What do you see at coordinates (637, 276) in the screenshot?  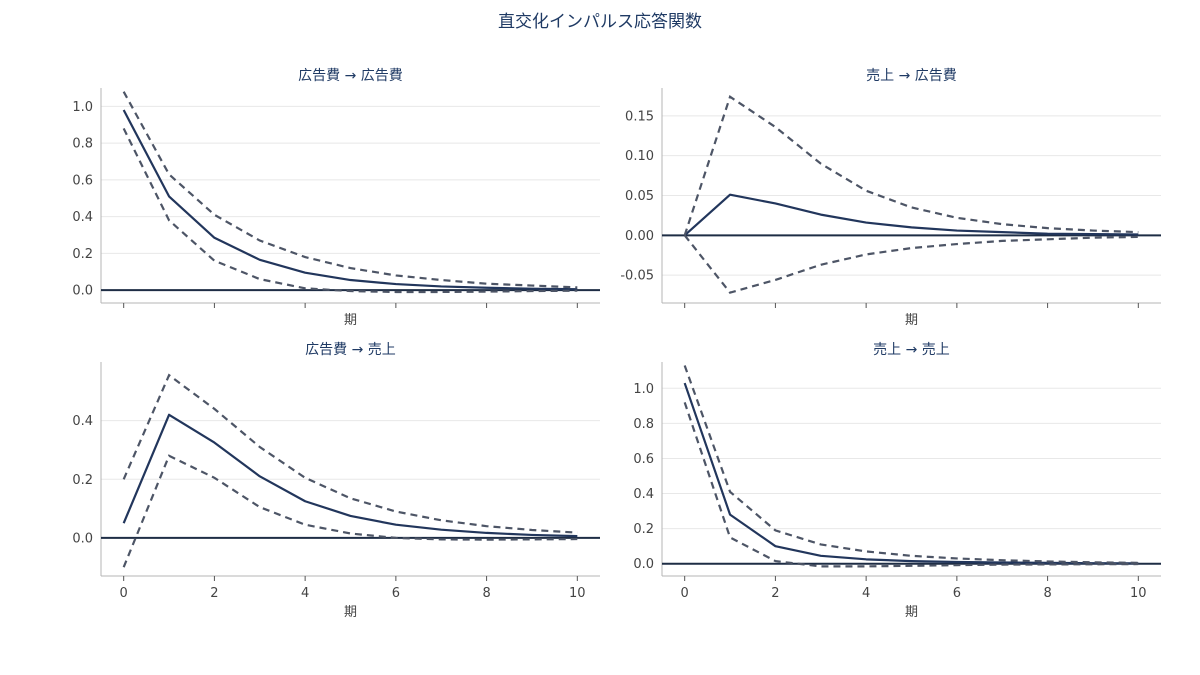 I see `y-tick-label: -0.05` at bounding box center [637, 276].